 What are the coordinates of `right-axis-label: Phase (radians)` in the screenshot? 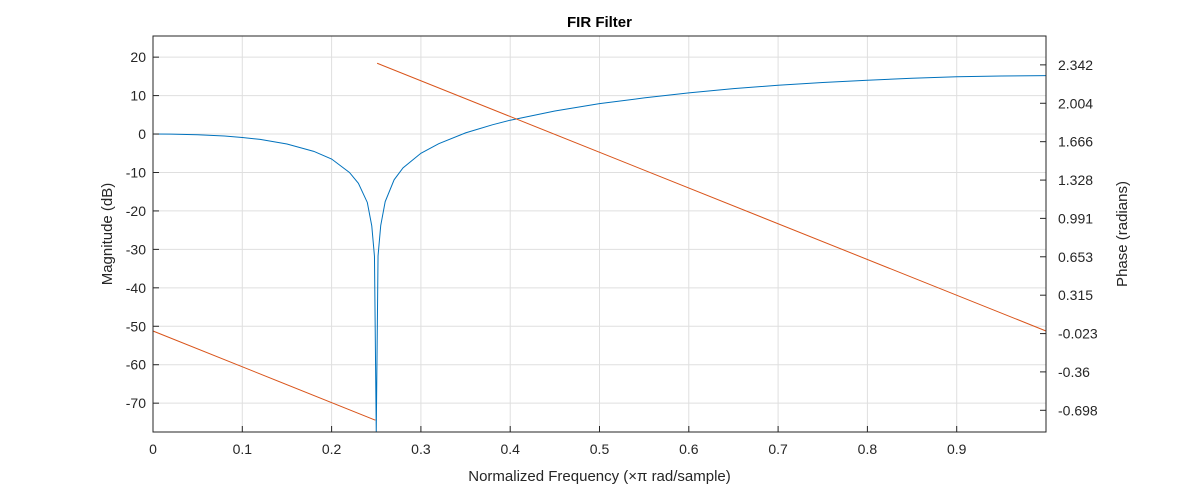 It's located at (1122, 234).